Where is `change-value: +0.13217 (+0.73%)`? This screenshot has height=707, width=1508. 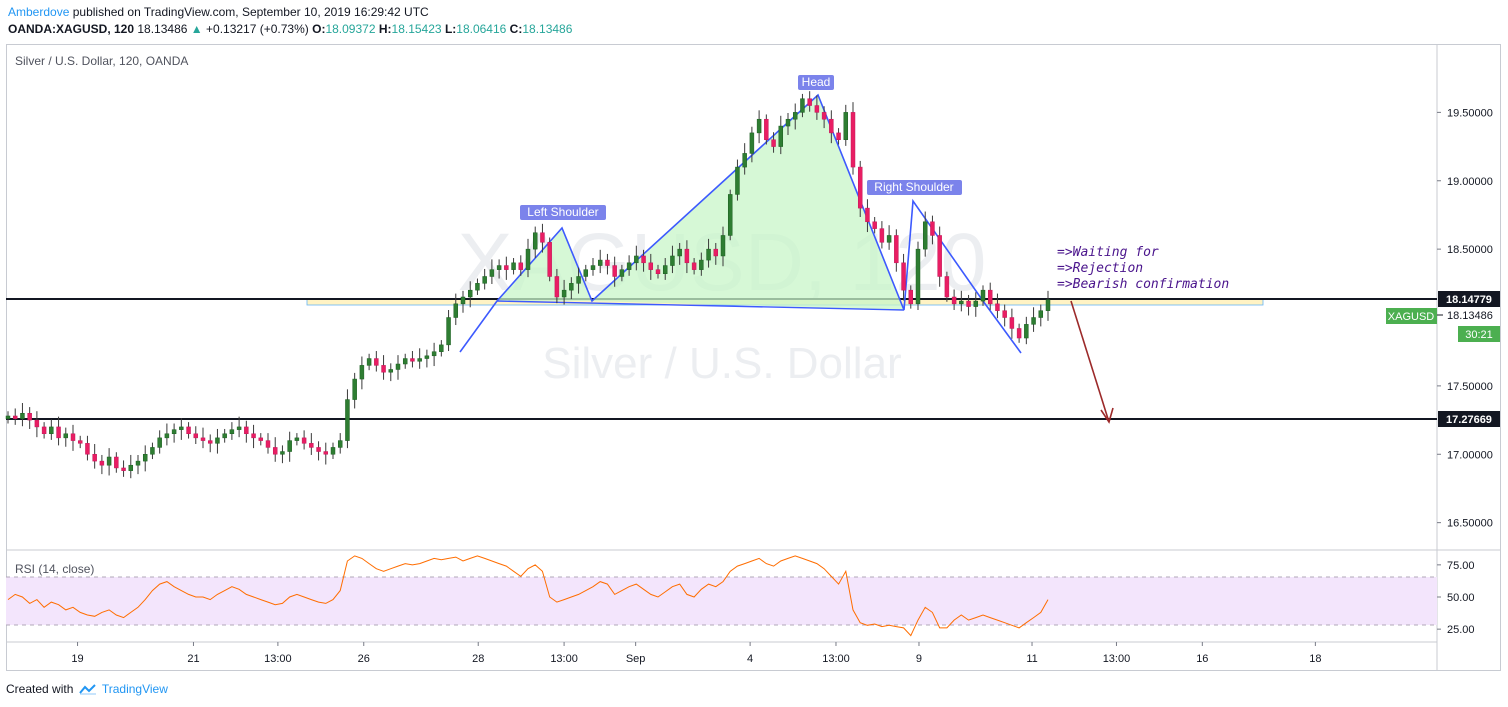
change-value: +0.13217 (+0.73%) is located at coordinates (257, 29).